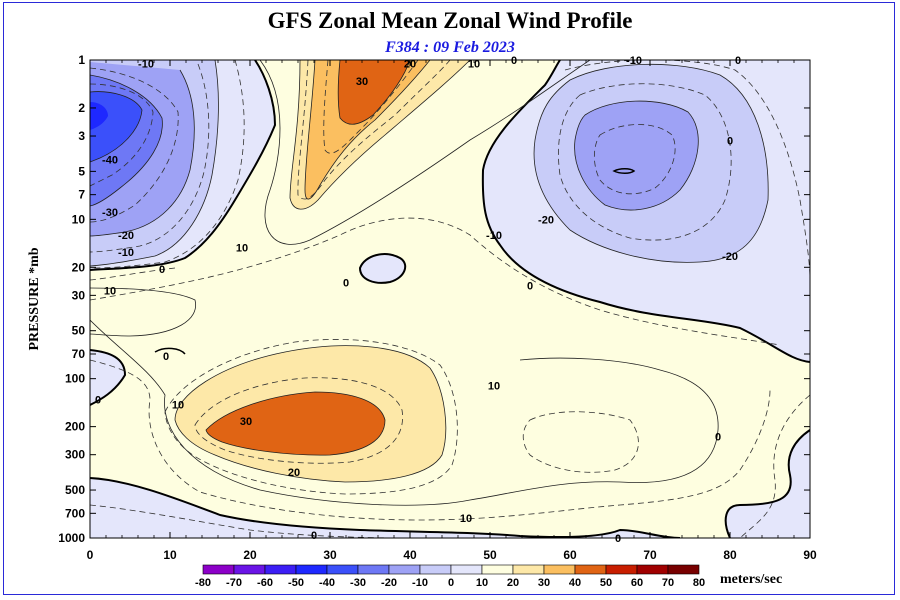 This screenshot has width=900, height=600. Describe the element at coordinates (170, 555) in the screenshot. I see `x-tick-label: 10` at that location.